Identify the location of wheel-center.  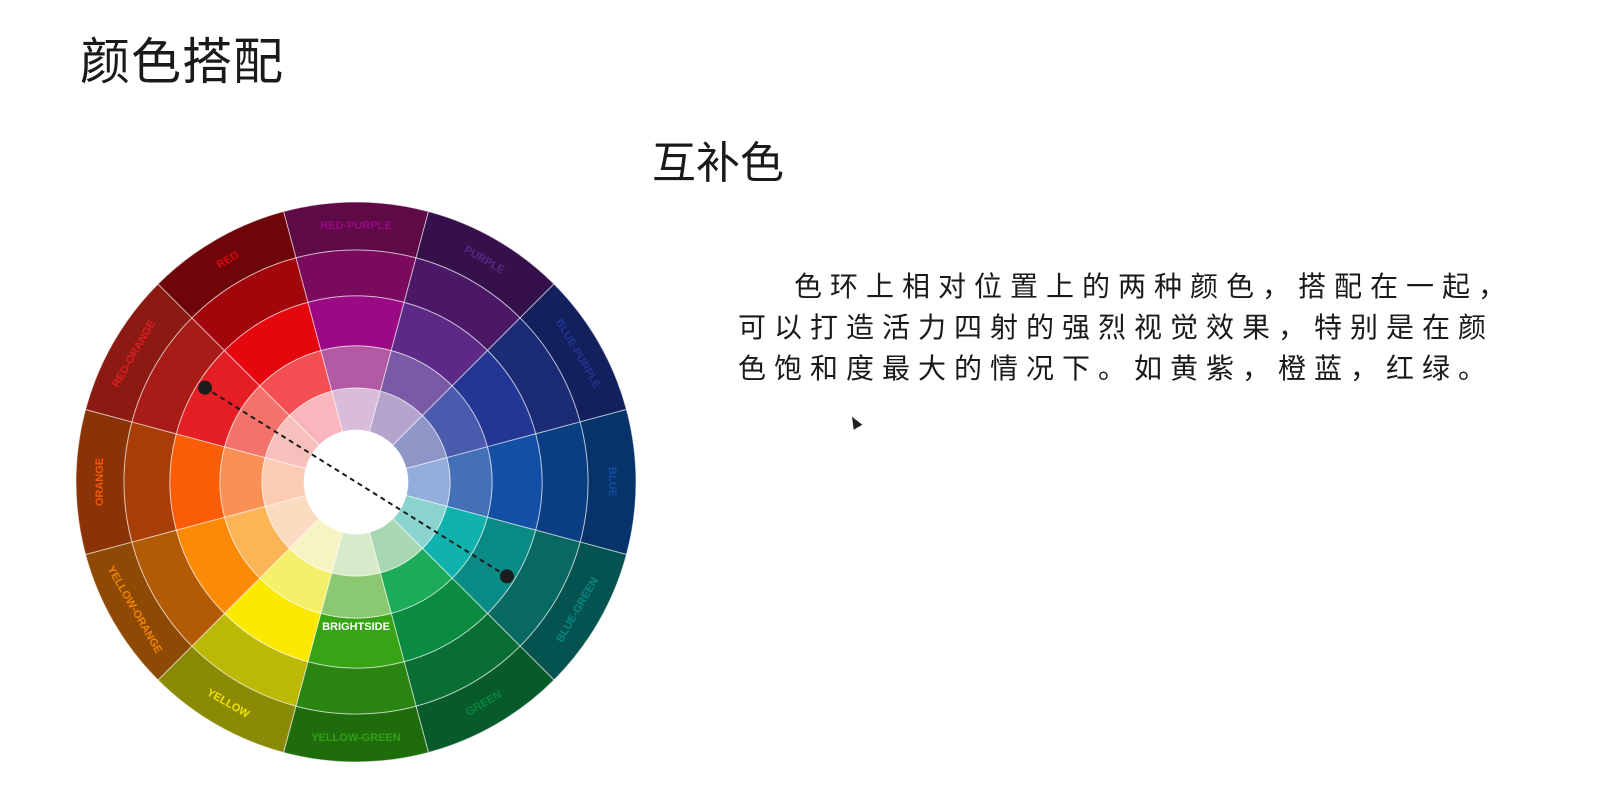
(356, 482).